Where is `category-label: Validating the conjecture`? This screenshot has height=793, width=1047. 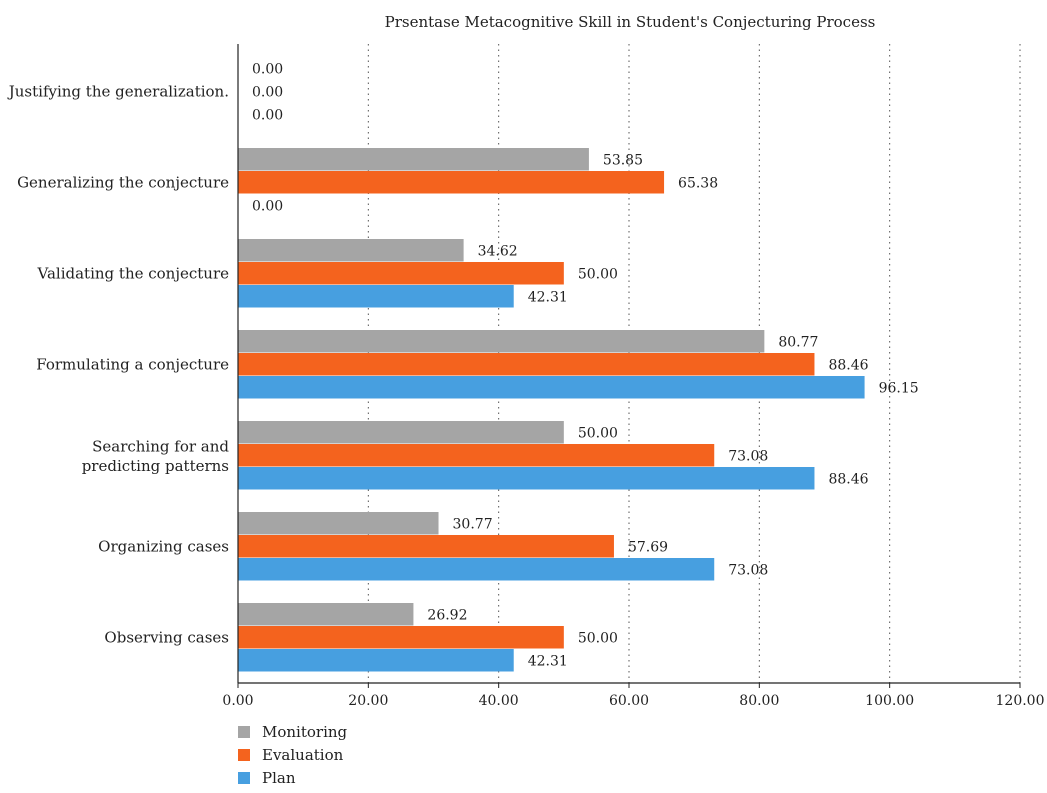 category-label: Validating the conjecture is located at coordinates (133, 273).